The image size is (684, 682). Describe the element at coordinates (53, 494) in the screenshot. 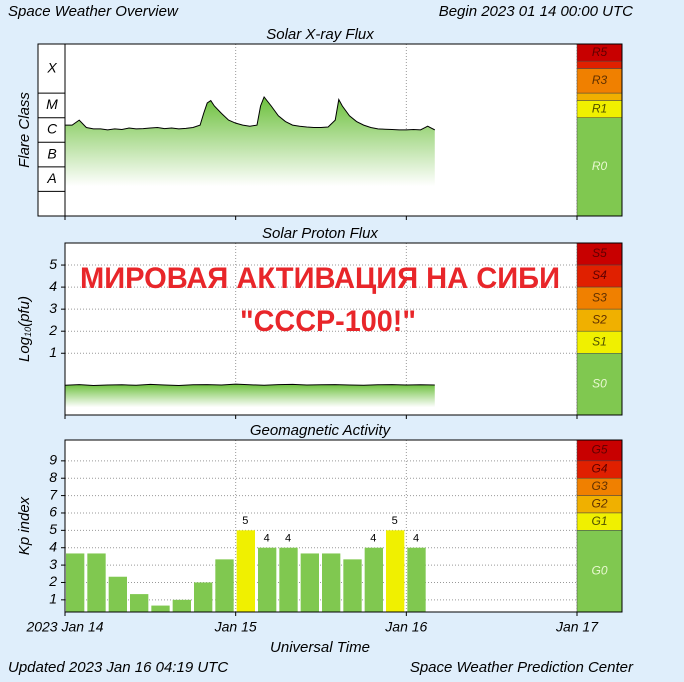

I see `y-tick-label: 7` at that location.